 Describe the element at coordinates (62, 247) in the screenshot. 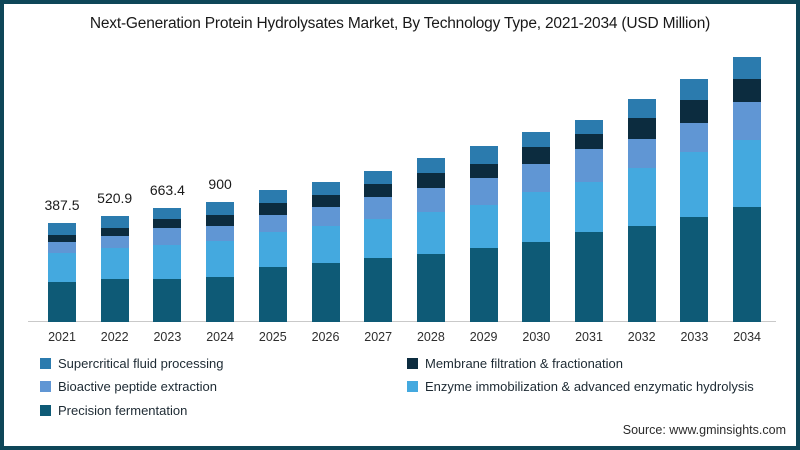

I see `segment-bioactive_peptide-2021` at that location.